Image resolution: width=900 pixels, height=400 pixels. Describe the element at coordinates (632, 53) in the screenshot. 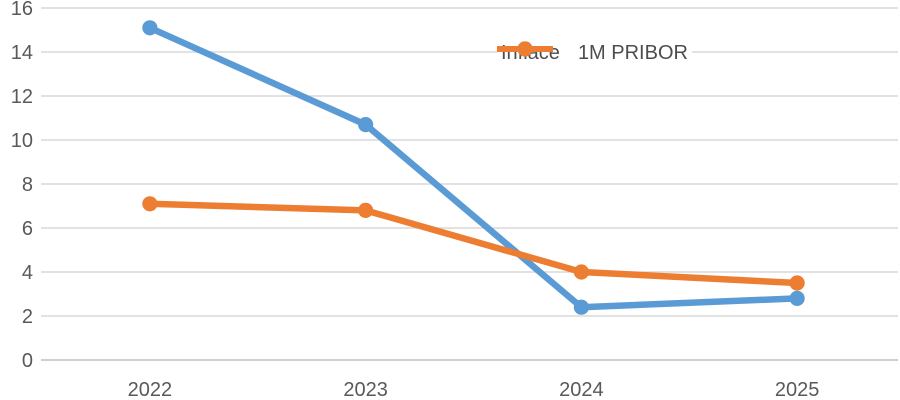

I see `legend-label: 1M PRIBOR` at that location.